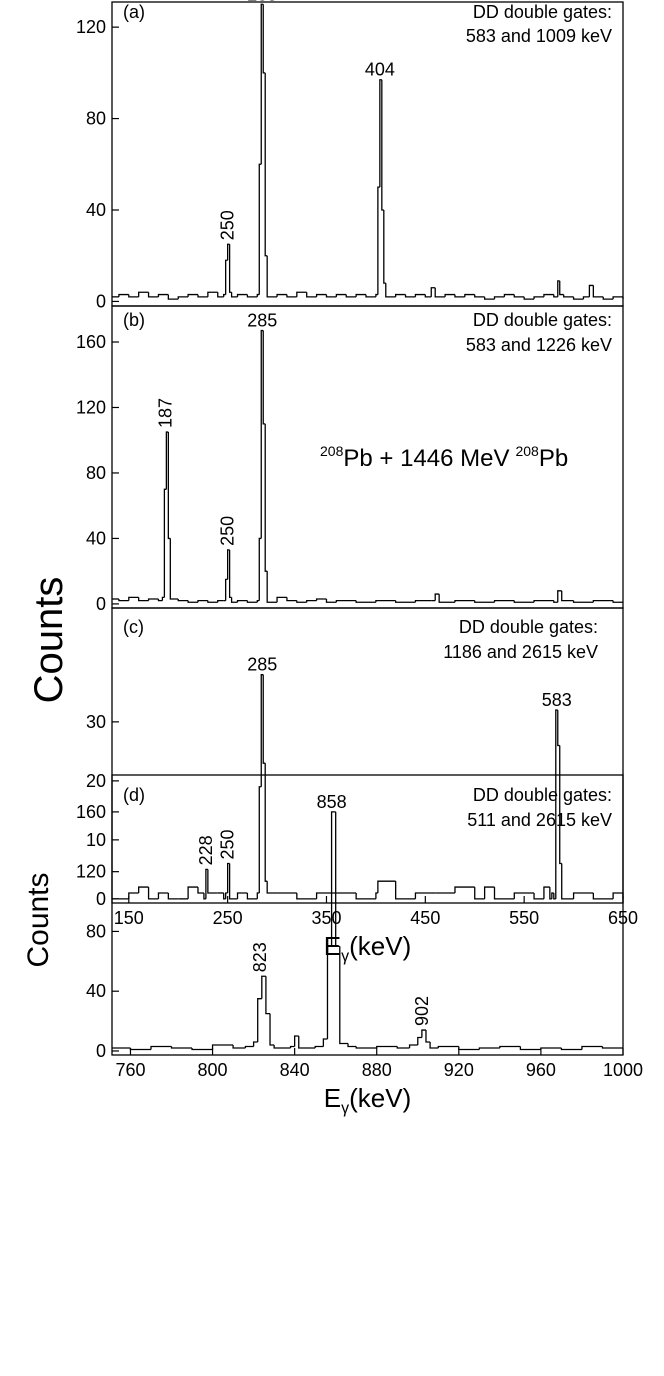  Describe the element at coordinates (326, 918) in the screenshot. I see `x-tick-label: 350` at that location.